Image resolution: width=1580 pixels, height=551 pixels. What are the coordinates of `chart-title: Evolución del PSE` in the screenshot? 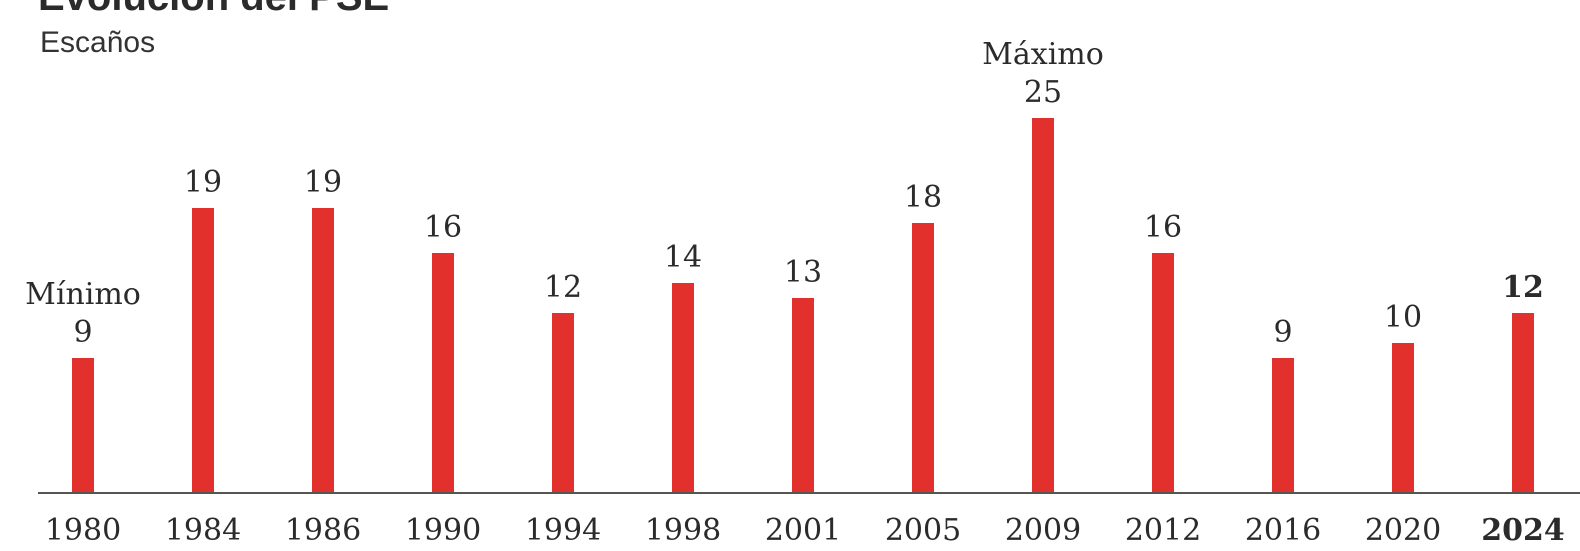 It's located at (213, 9).